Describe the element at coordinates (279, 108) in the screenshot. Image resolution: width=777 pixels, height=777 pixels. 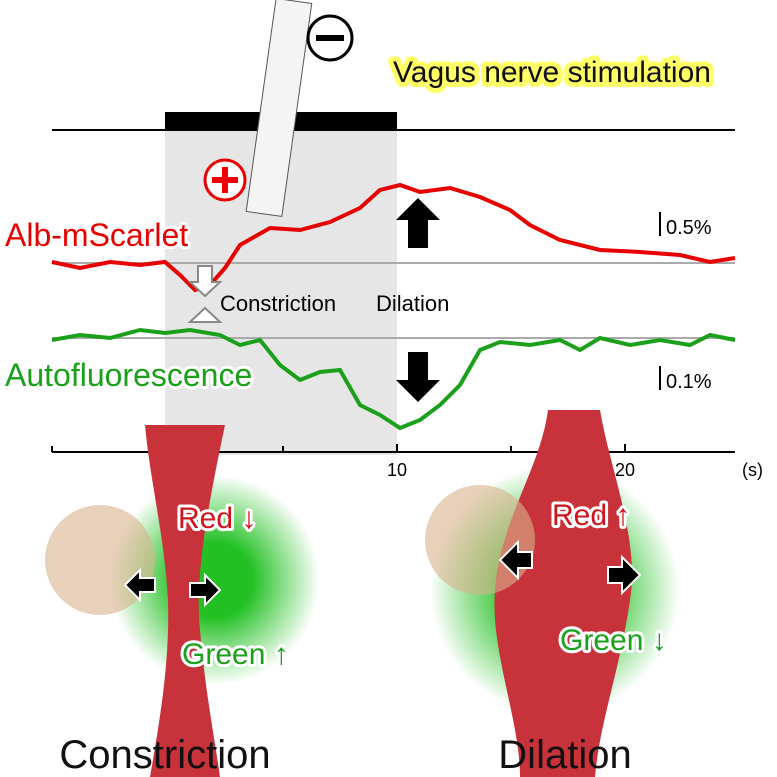
I see `nerve` at that location.